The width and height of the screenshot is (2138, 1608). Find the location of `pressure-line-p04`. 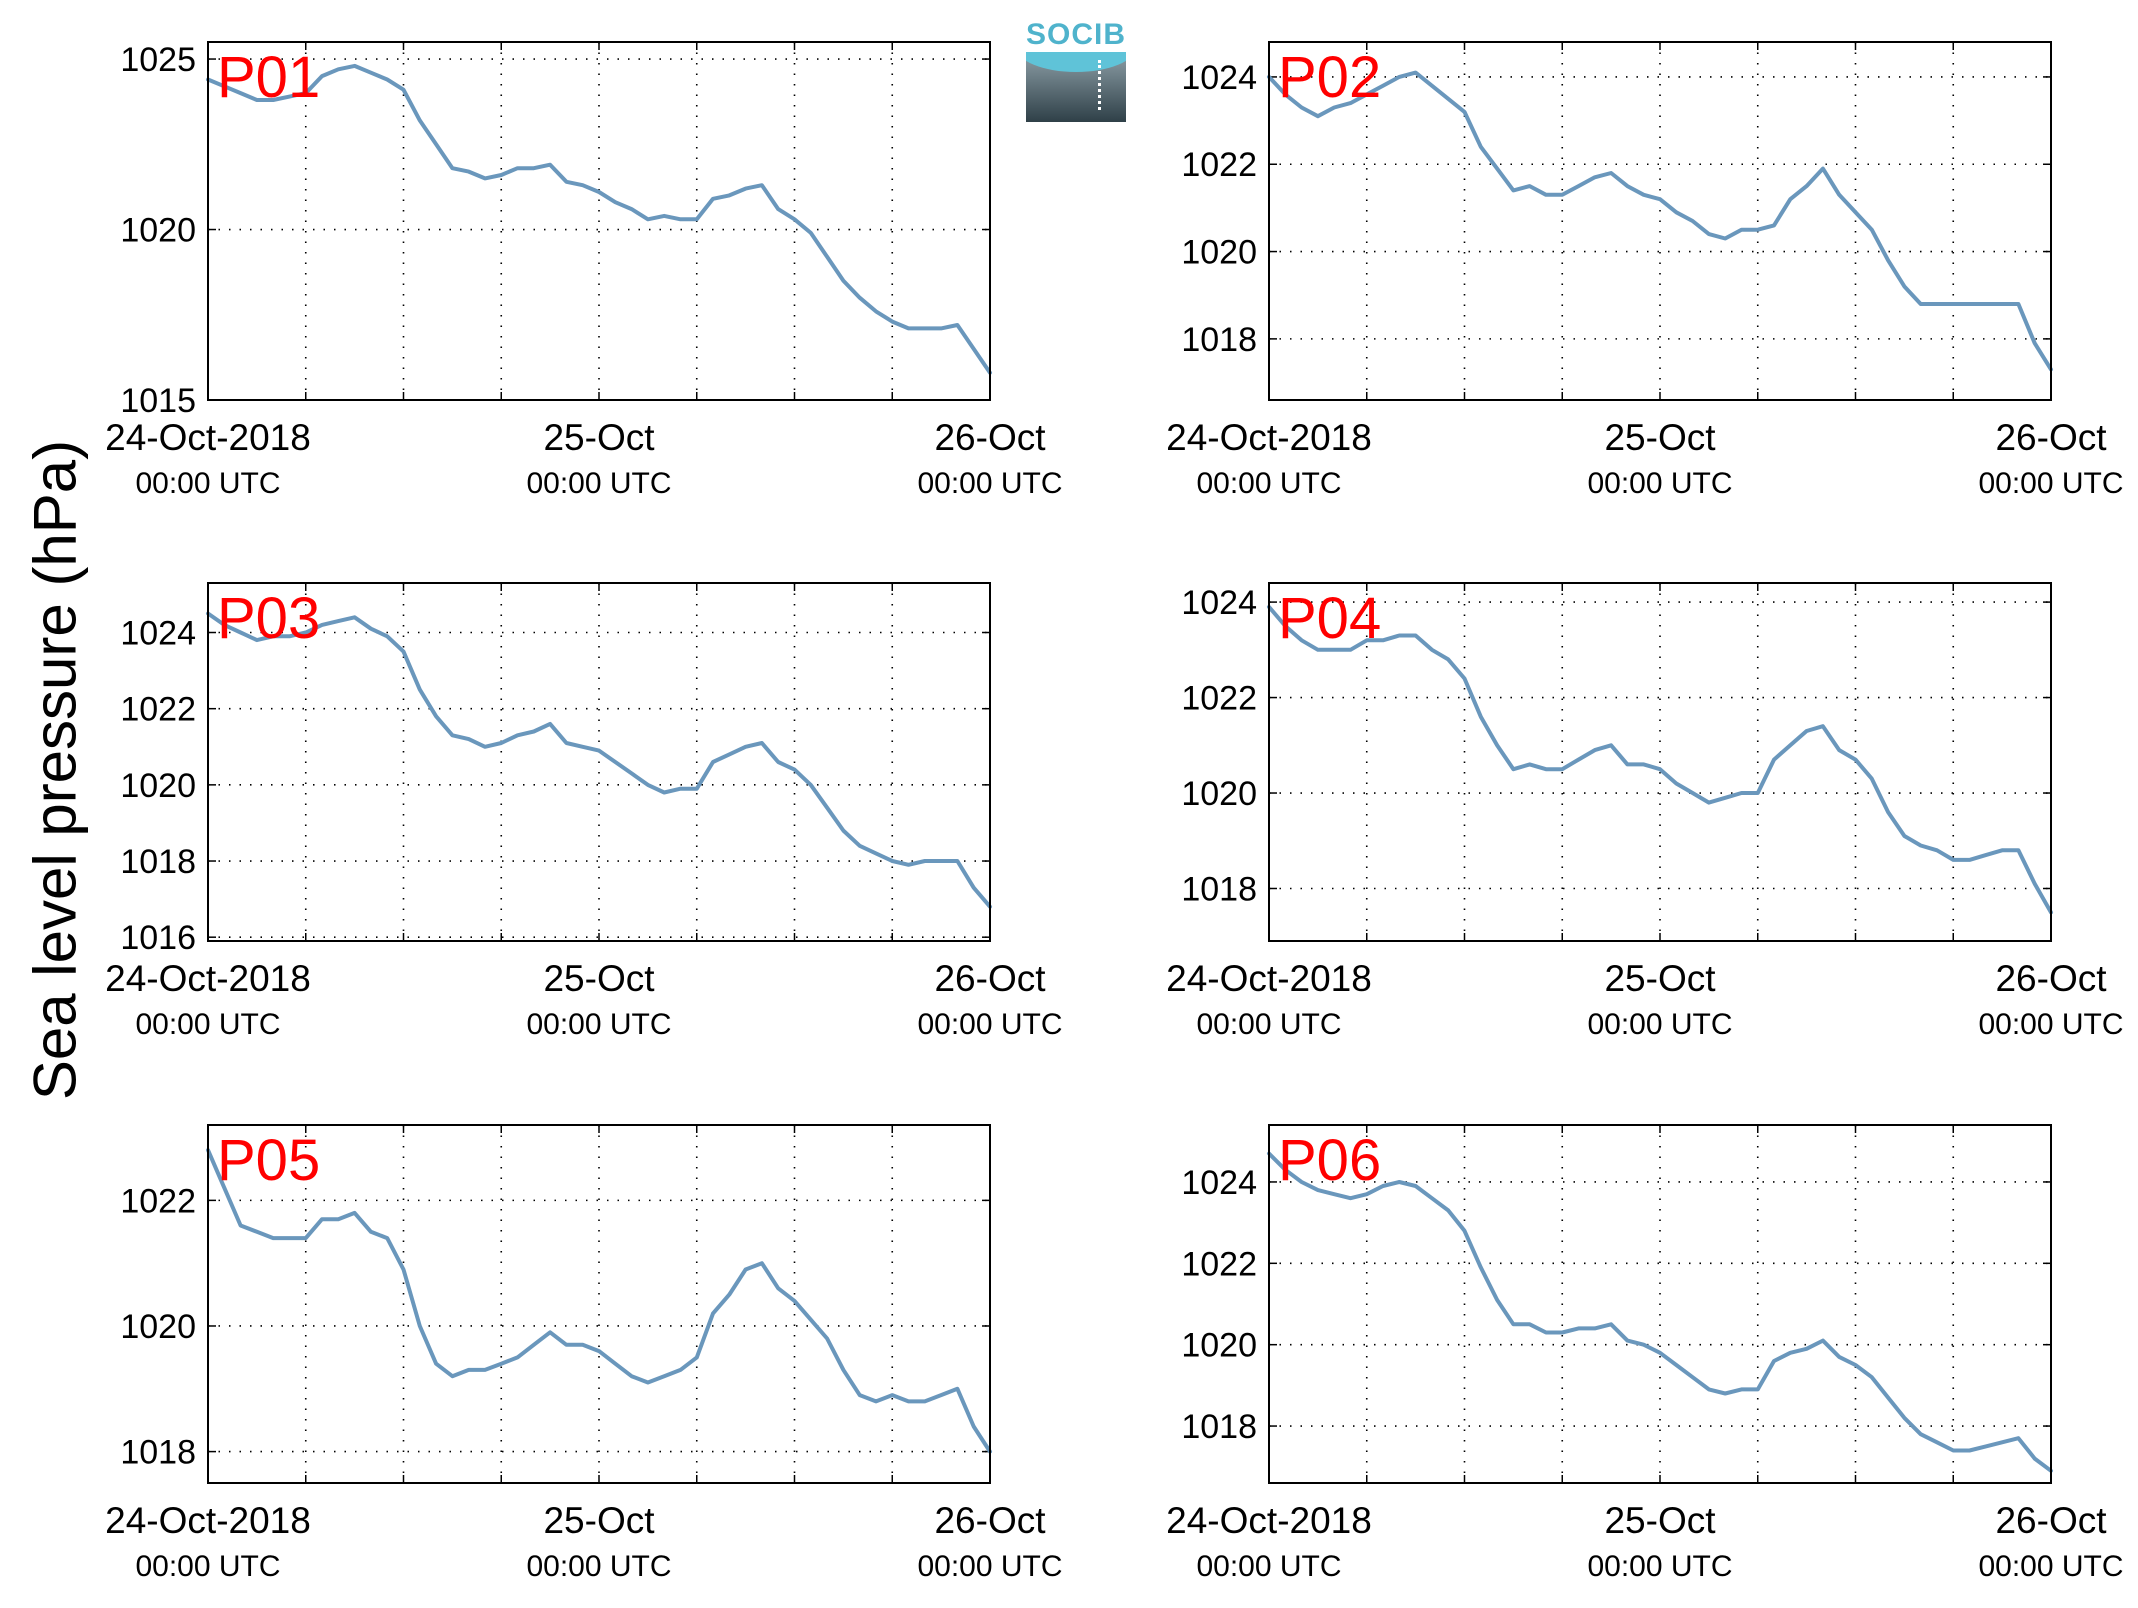

pressure-line-p04 is located at coordinates (1660, 759).